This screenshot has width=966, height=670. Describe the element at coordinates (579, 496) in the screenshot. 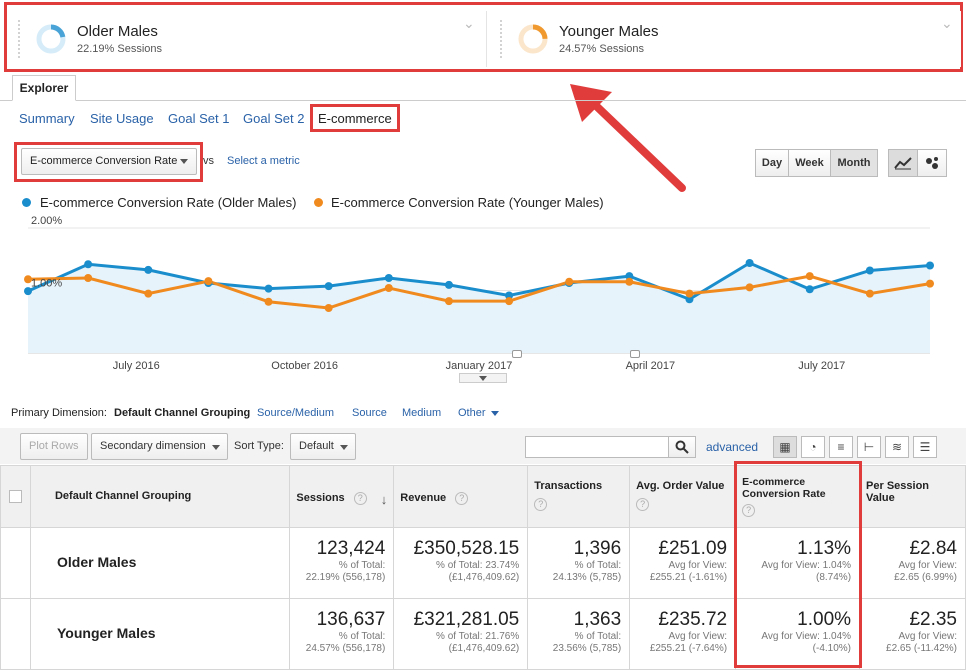

I see `column-header-transactions: Transactions ?` at that location.